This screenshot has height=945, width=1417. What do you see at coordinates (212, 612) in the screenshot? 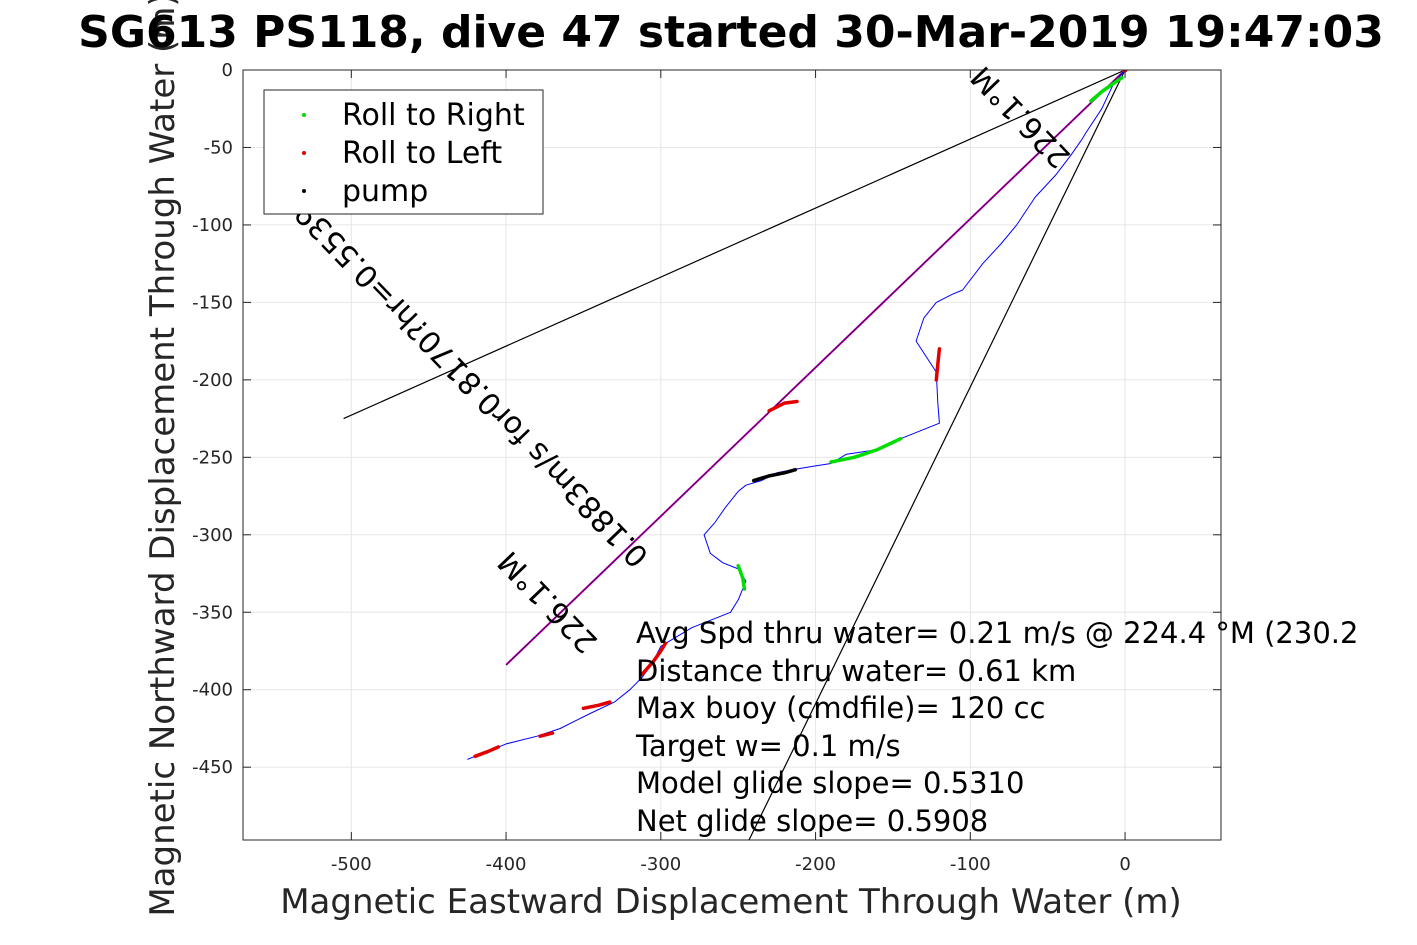
I see `y-tick-label: -350` at bounding box center [212, 612].